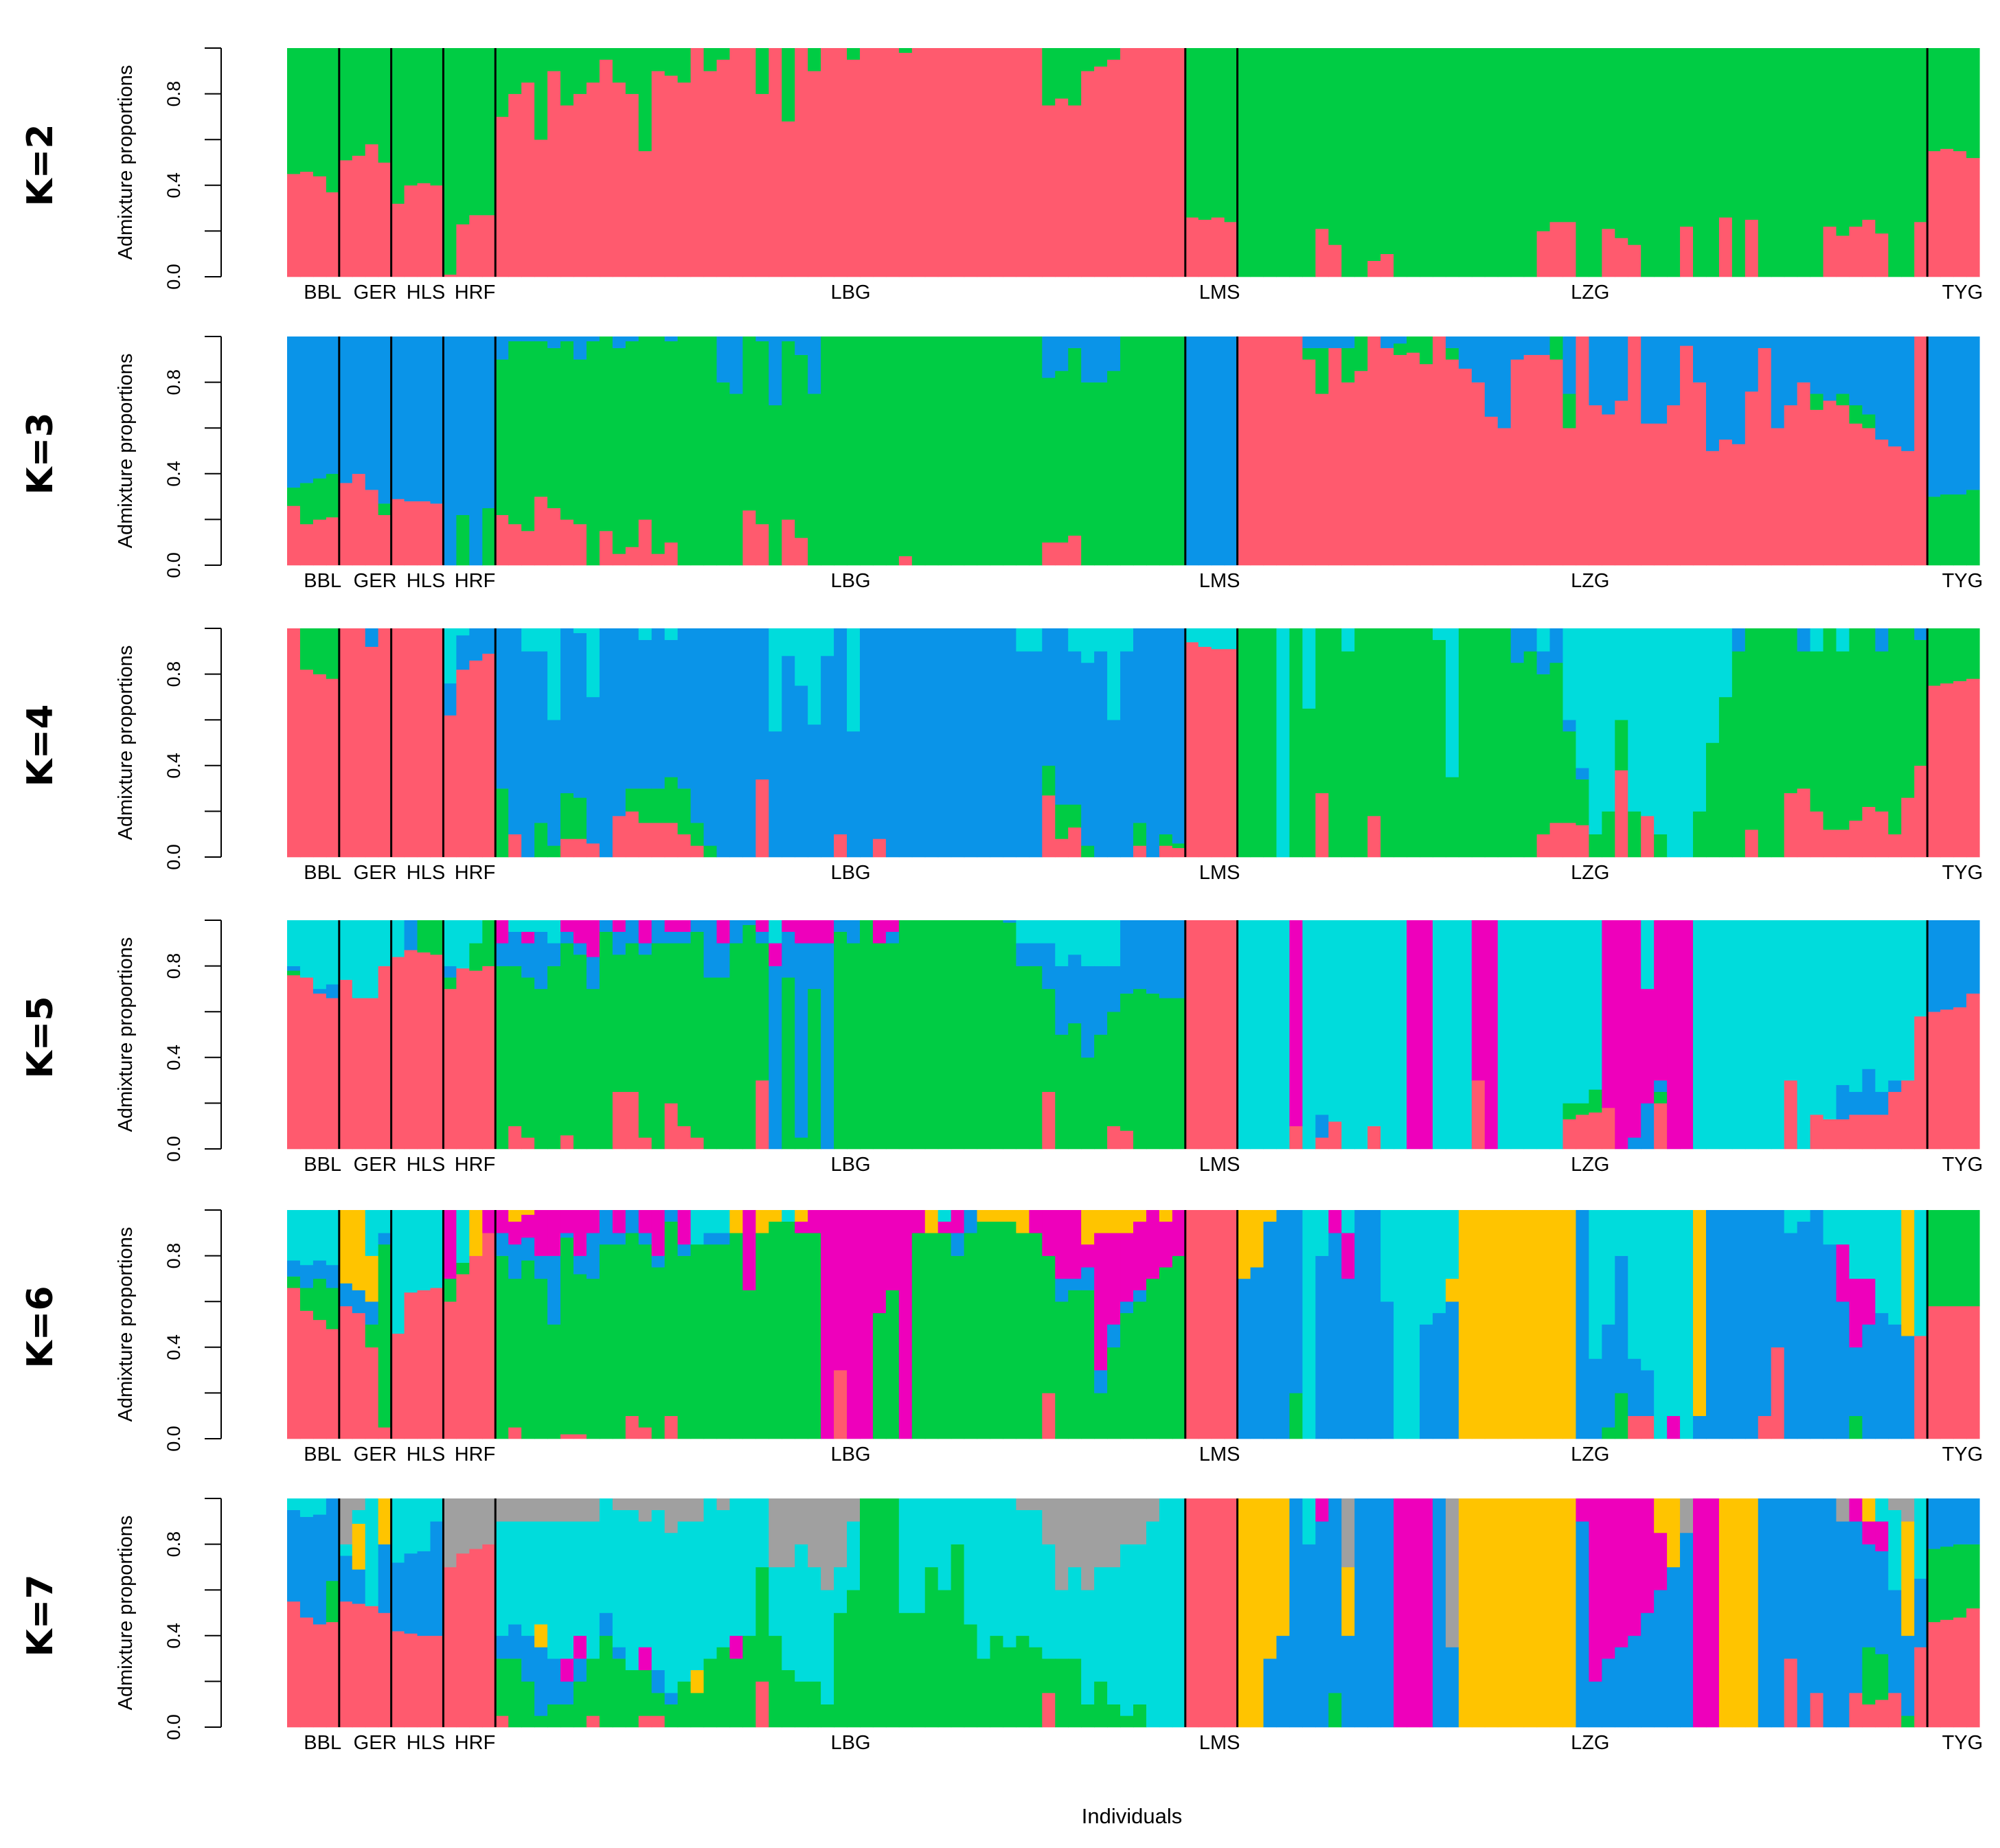 Image resolution: width=2000 pixels, height=1848 pixels. Describe the element at coordinates (850, 1743) in the screenshot. I see `population-label: LBG` at that location.